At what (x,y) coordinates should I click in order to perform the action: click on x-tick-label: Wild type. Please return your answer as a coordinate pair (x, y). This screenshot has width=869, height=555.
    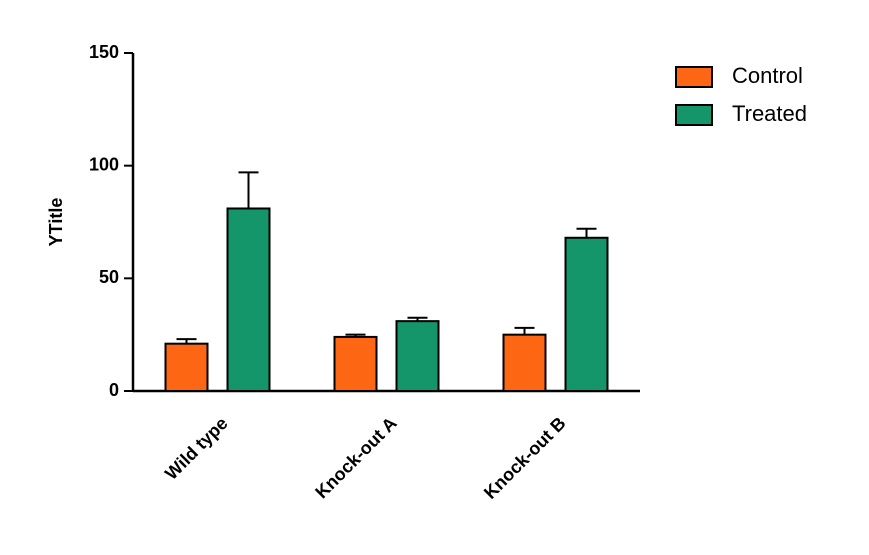
    Looking at the image, I should click on (196, 448).